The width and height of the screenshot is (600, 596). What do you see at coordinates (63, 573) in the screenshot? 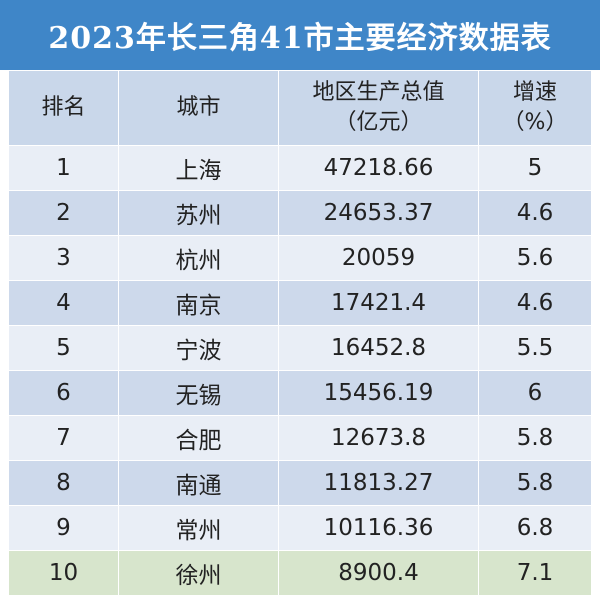
I see `rank-cell: 10` at bounding box center [63, 573].